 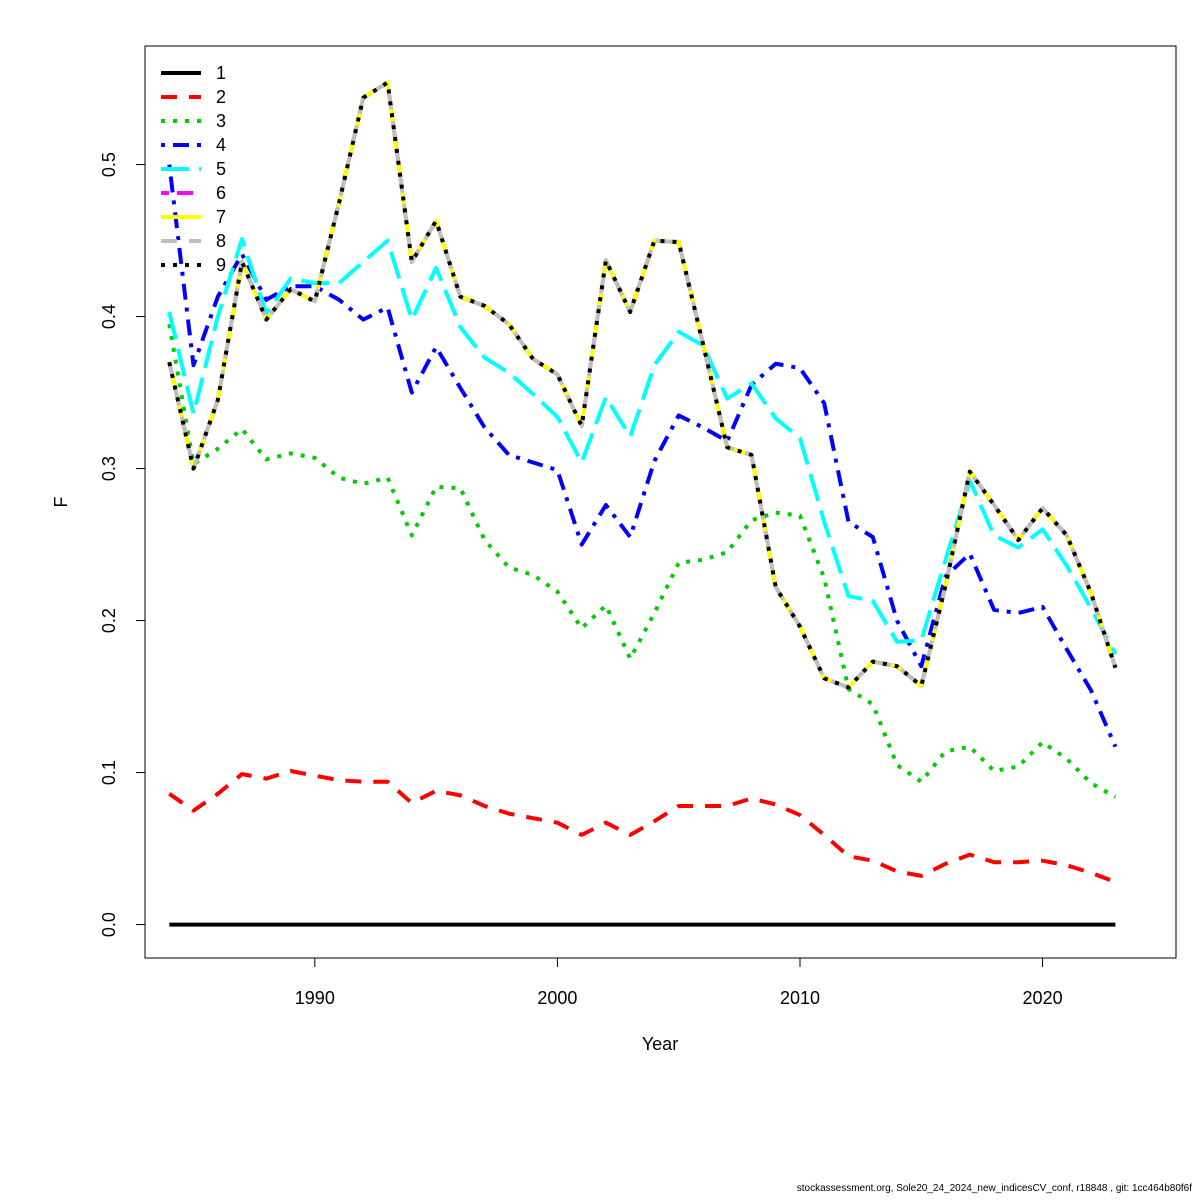 What do you see at coordinates (221, 145) in the screenshot?
I see `legend-label-4: 4` at bounding box center [221, 145].